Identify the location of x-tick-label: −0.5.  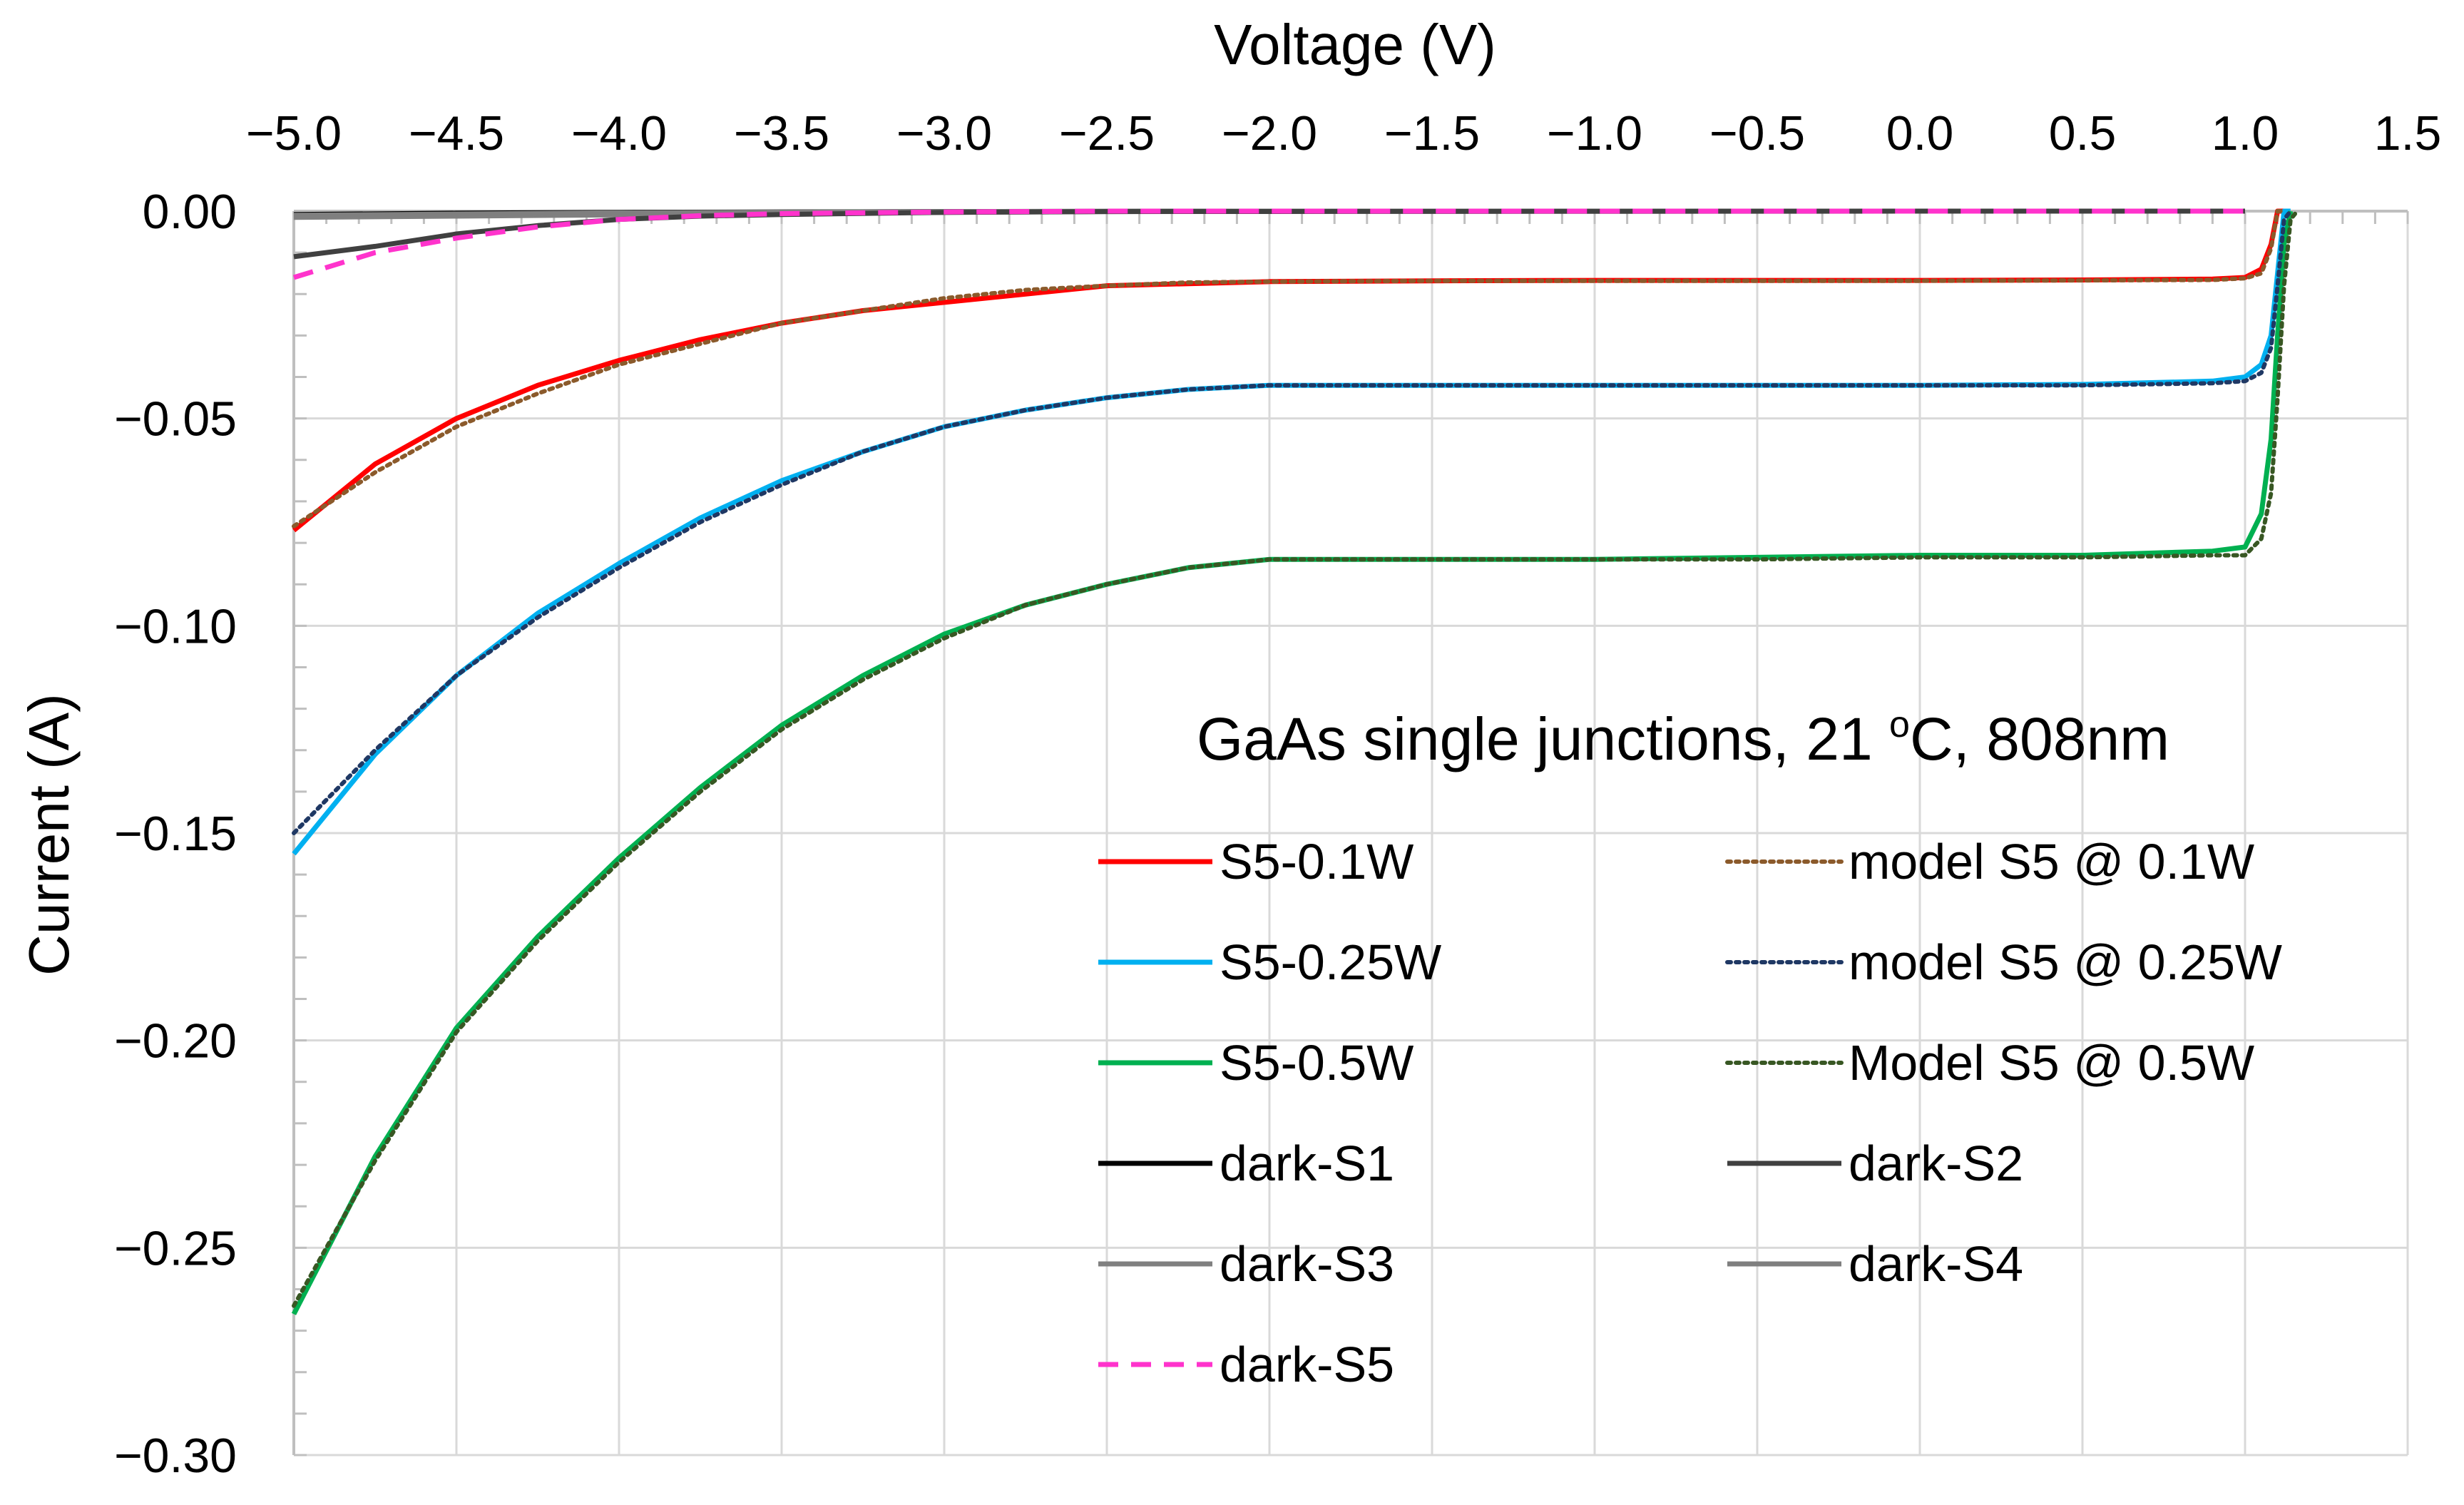
(1757, 133).